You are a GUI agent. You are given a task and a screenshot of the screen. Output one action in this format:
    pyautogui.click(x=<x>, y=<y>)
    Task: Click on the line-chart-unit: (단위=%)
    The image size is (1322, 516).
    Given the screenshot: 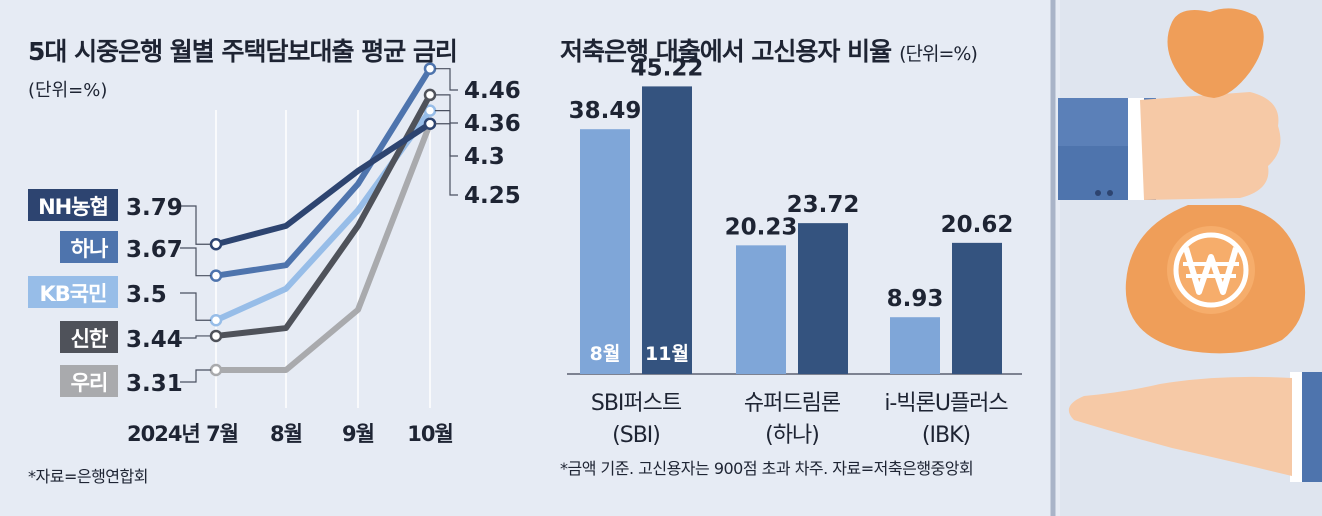 What is the action you would take?
    pyautogui.click(x=67, y=90)
    